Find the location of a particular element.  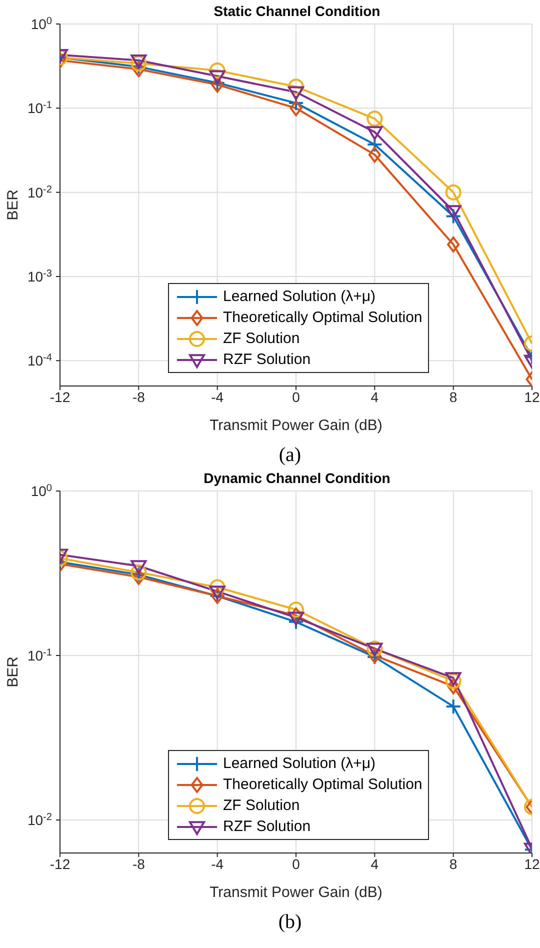

y-tick-label: 10$^{-4}$ is located at coordinates (39, 360).